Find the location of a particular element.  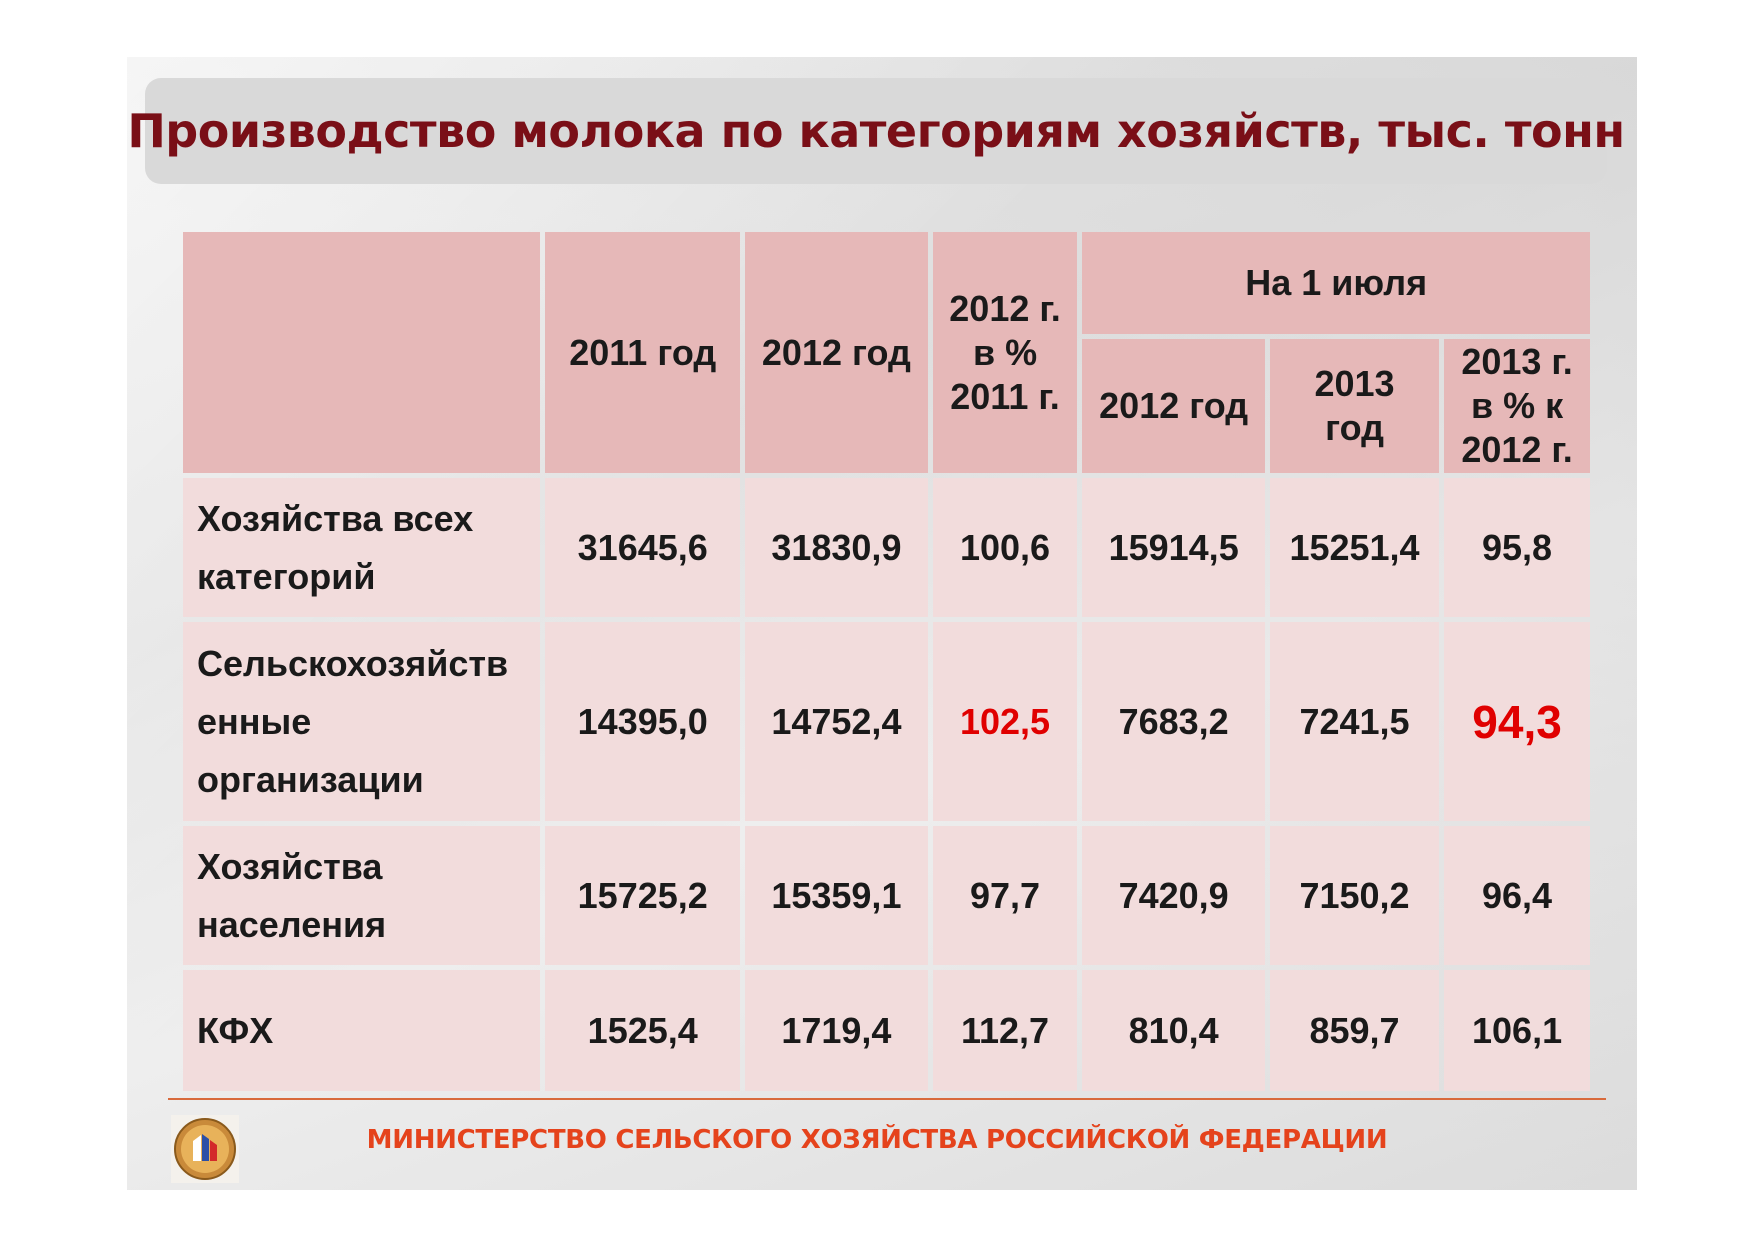

cell-july-pct: 95,8 is located at coordinates (1517, 548).